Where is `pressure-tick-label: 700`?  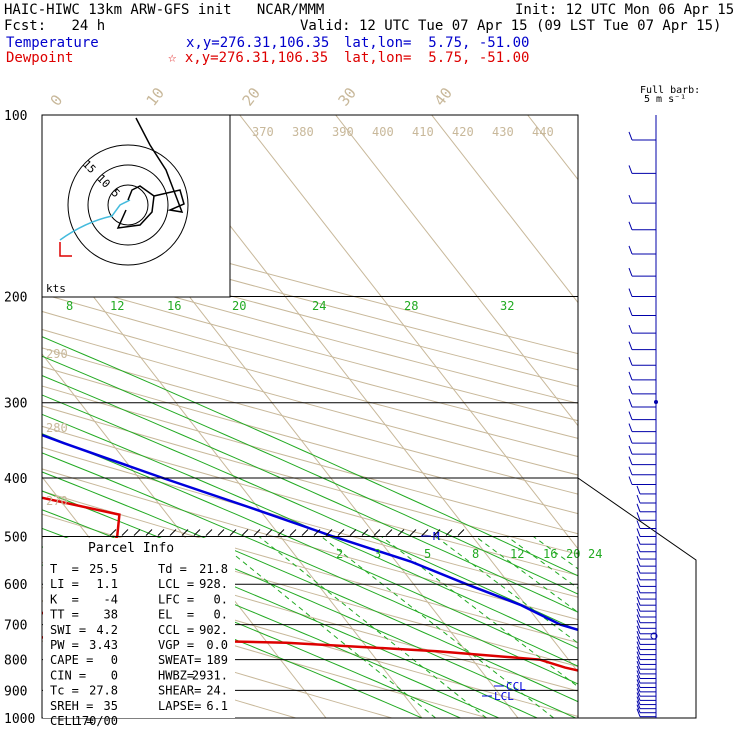
pressure-tick-label: 700 is located at coordinates (15, 626).